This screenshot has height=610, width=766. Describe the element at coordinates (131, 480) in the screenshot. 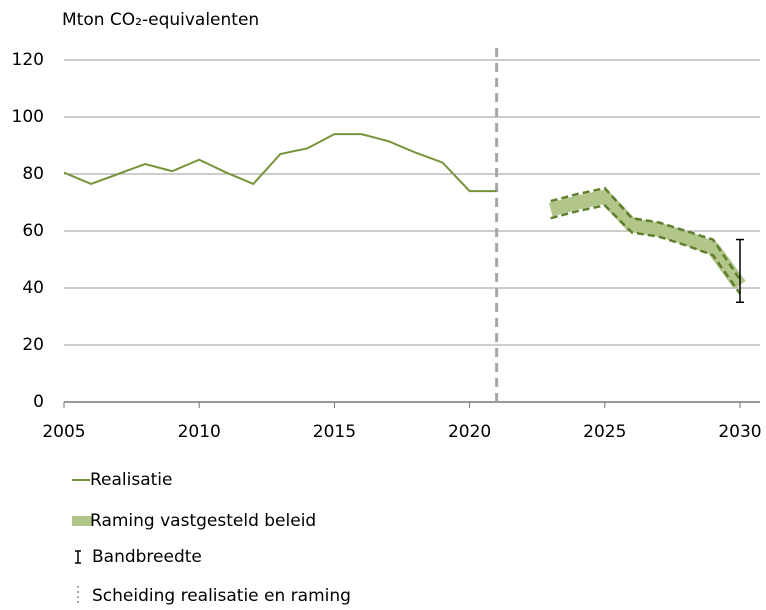

I see `legend-label: Realisatie` at that location.